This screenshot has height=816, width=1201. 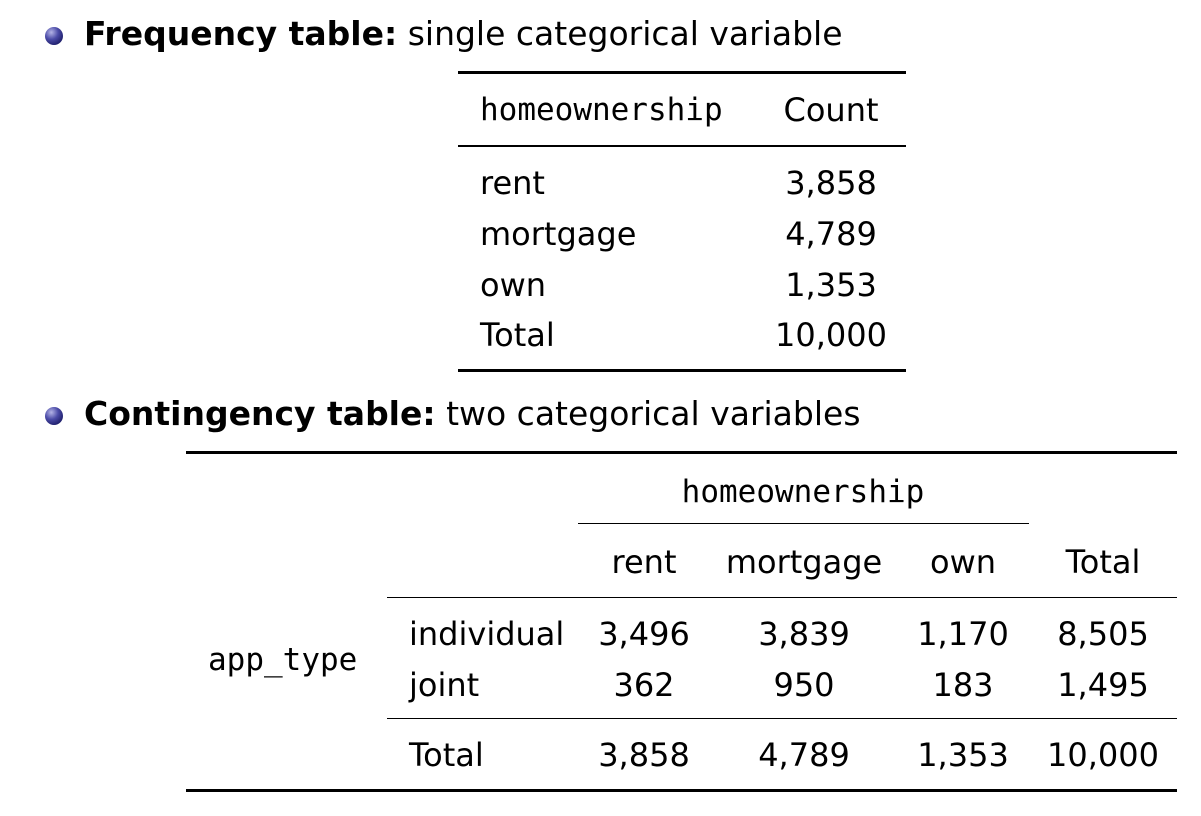 I want to click on frequency-row-count: 4,789, so click(x=831, y=234).